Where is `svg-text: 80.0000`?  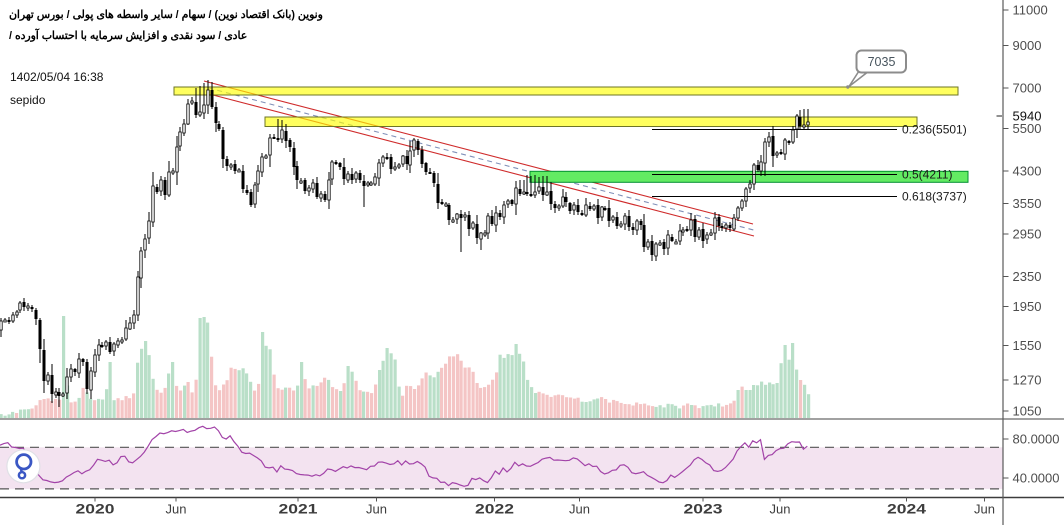 svg-text: 80.0000 is located at coordinates (1036, 439).